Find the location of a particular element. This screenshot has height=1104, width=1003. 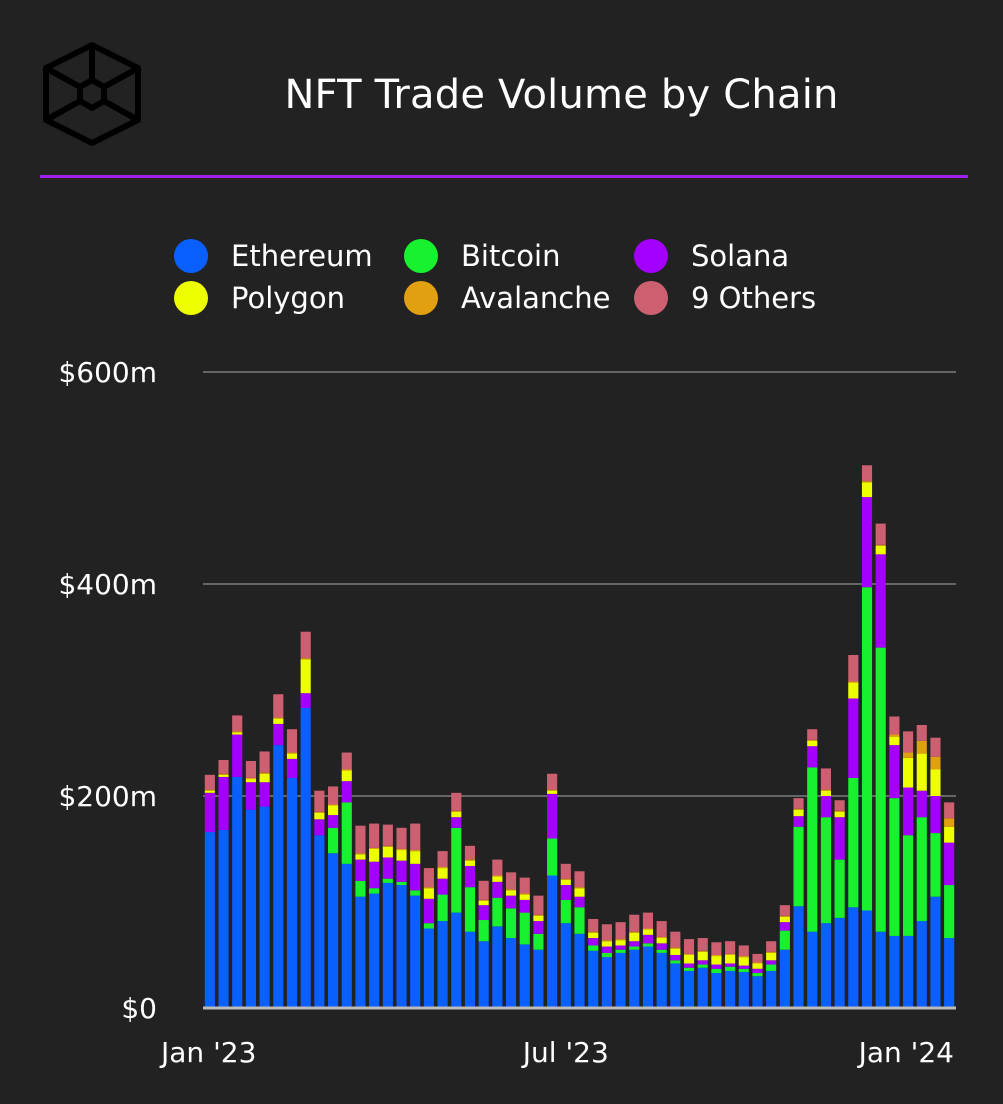

legend-swatch-bitcoin is located at coordinates (421, 256).